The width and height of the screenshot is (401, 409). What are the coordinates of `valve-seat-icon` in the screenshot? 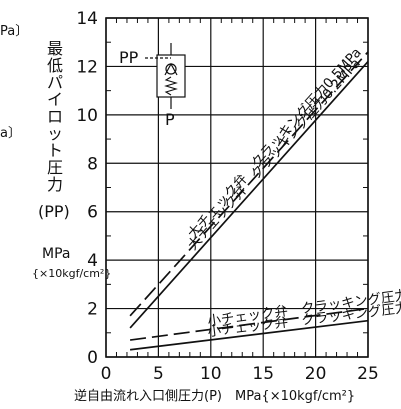 It's located at (171, 69).